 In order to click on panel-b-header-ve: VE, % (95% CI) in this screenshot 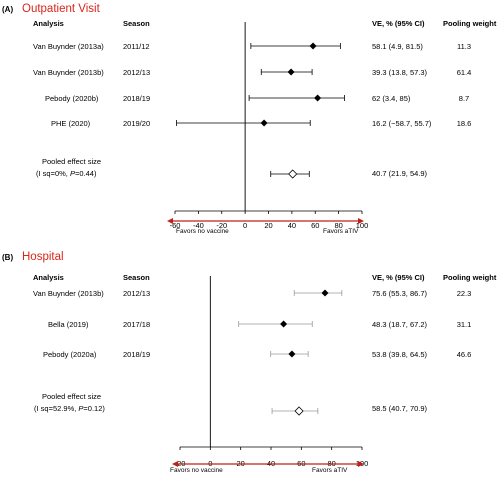, I will do `click(398, 277)`.